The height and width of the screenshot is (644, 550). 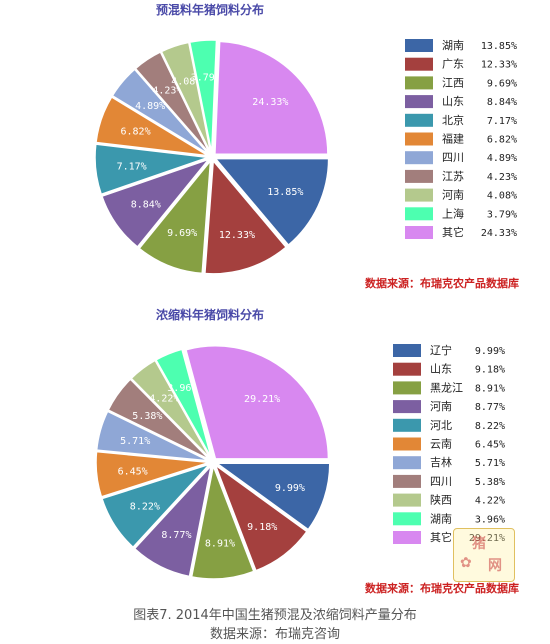 I want to click on legend-label: 北京, so click(x=453, y=120).